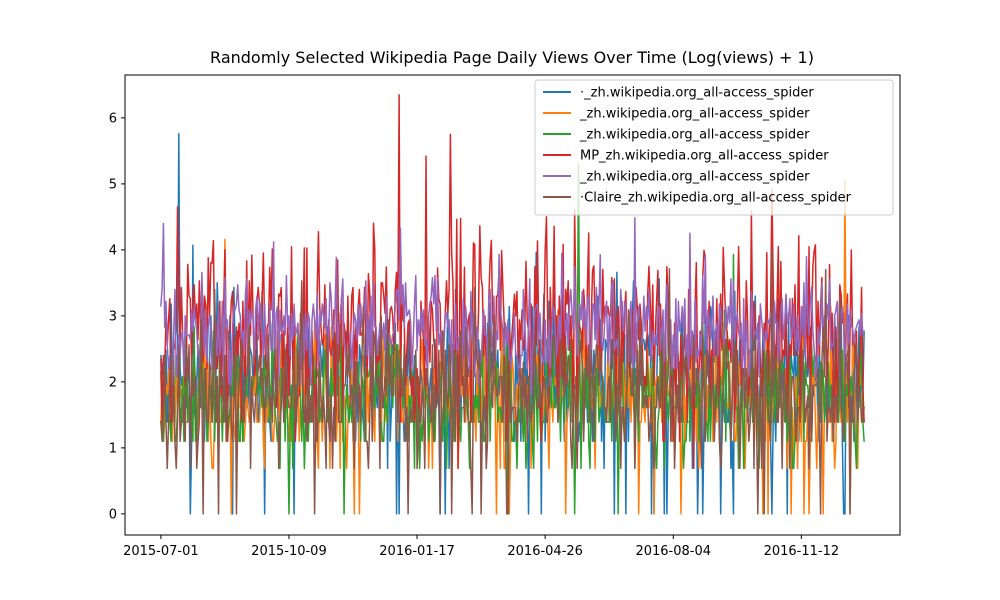 This screenshot has width=1000, height=600. What do you see at coordinates (113, 250) in the screenshot?
I see `y-tick-label: 4` at bounding box center [113, 250].